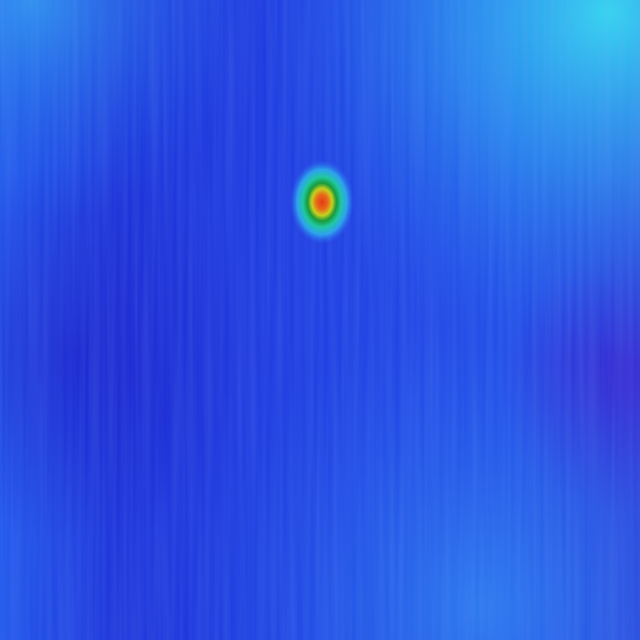 The image size is (640, 640). What do you see at coordinates (322, 202) in the screenshot?
I see `hot-spot` at bounding box center [322, 202].